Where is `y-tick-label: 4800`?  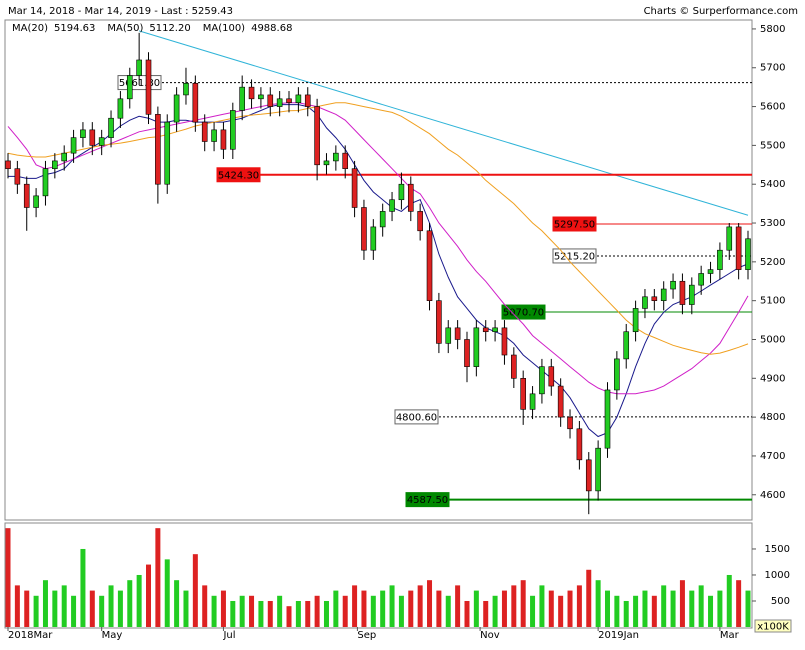 y-tick-label: 4800 is located at coordinates (772, 417).